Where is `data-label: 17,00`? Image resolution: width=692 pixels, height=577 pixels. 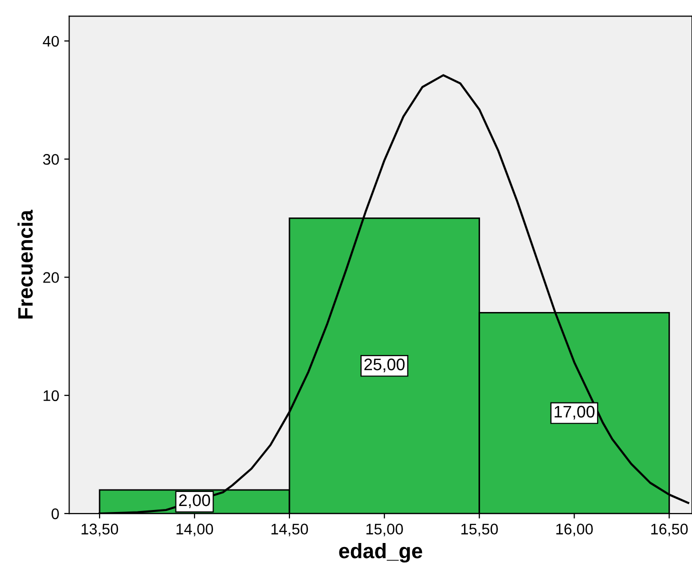 data-label: 17,00 is located at coordinates (574, 413).